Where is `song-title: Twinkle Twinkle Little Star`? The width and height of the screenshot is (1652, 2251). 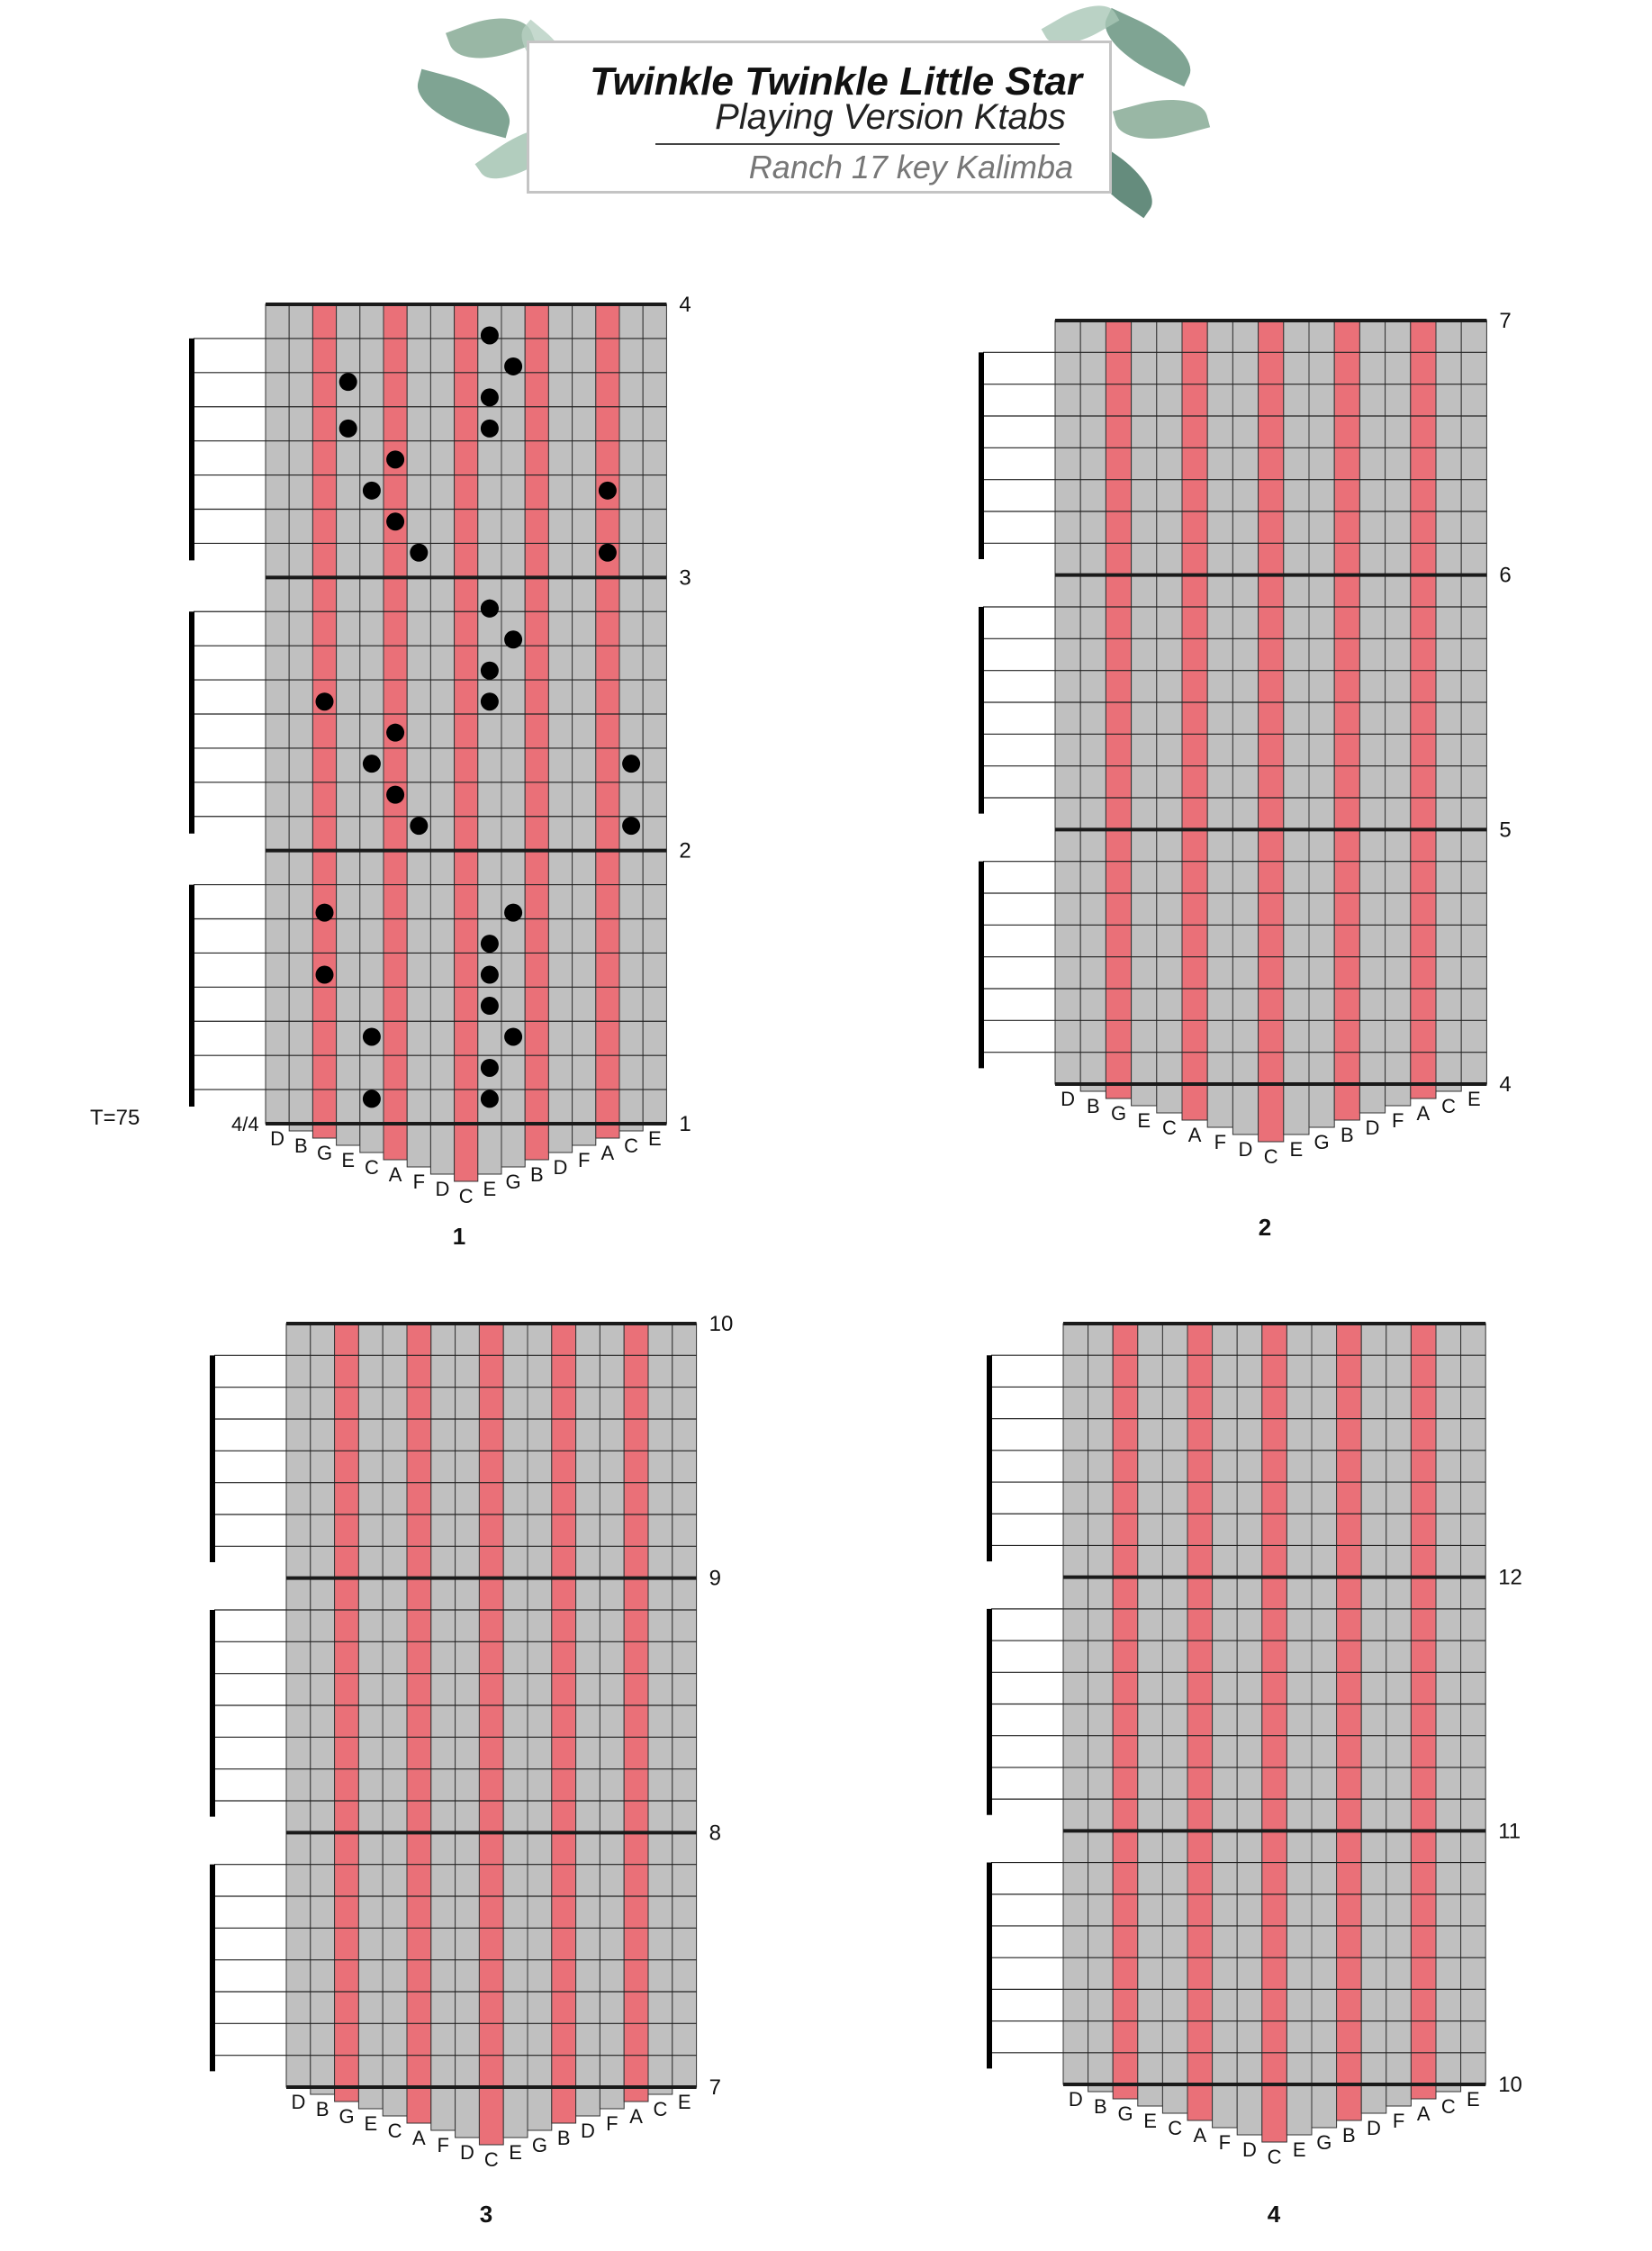
song-title: Twinkle Twinkle Little Star is located at coordinates (836, 81).